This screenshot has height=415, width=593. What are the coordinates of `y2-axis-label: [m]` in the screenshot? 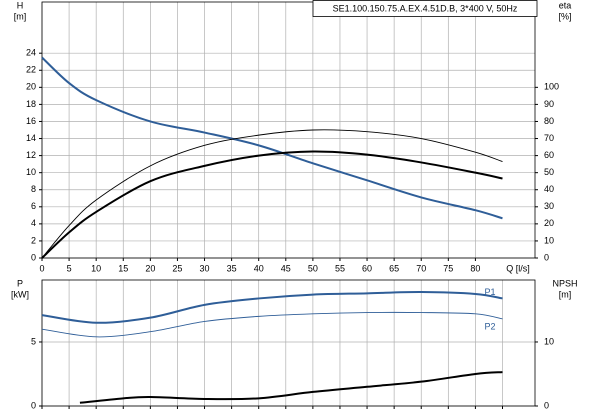 It's located at (565, 294).